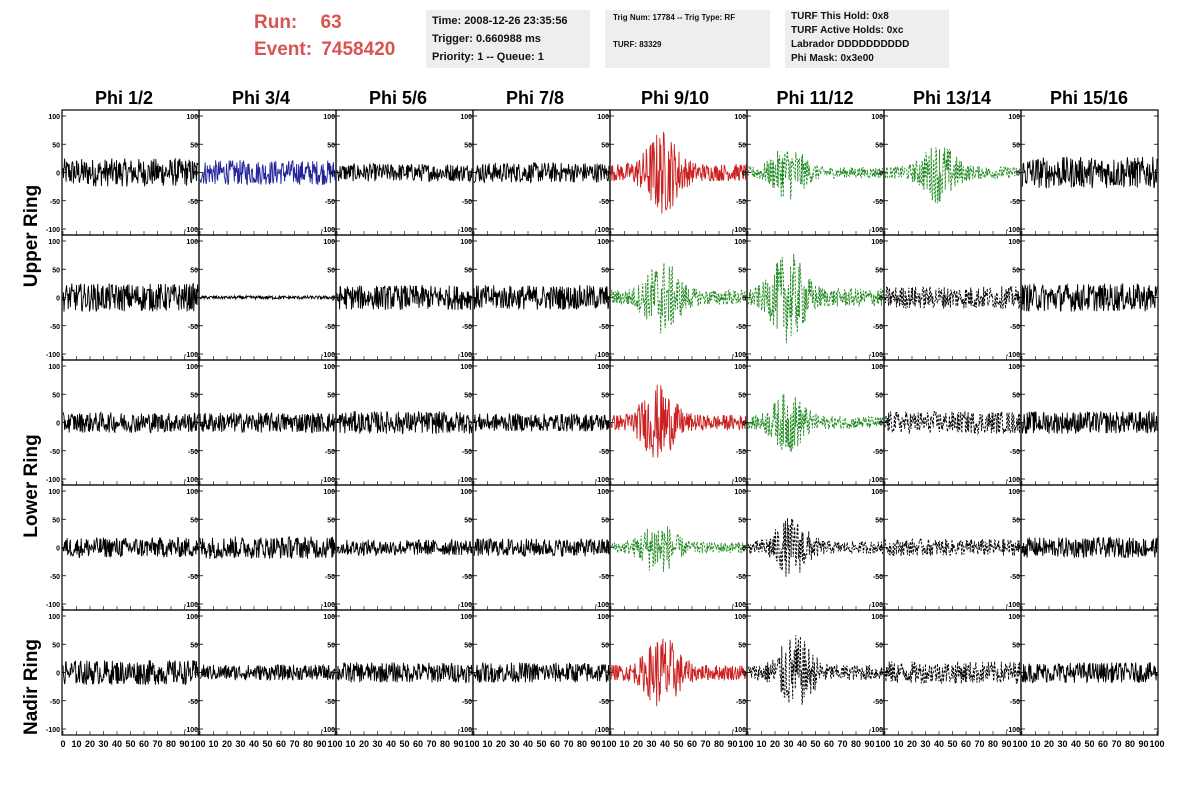  Describe the element at coordinates (62, 744) in the screenshot. I see `x-tick-label: 0` at that location.